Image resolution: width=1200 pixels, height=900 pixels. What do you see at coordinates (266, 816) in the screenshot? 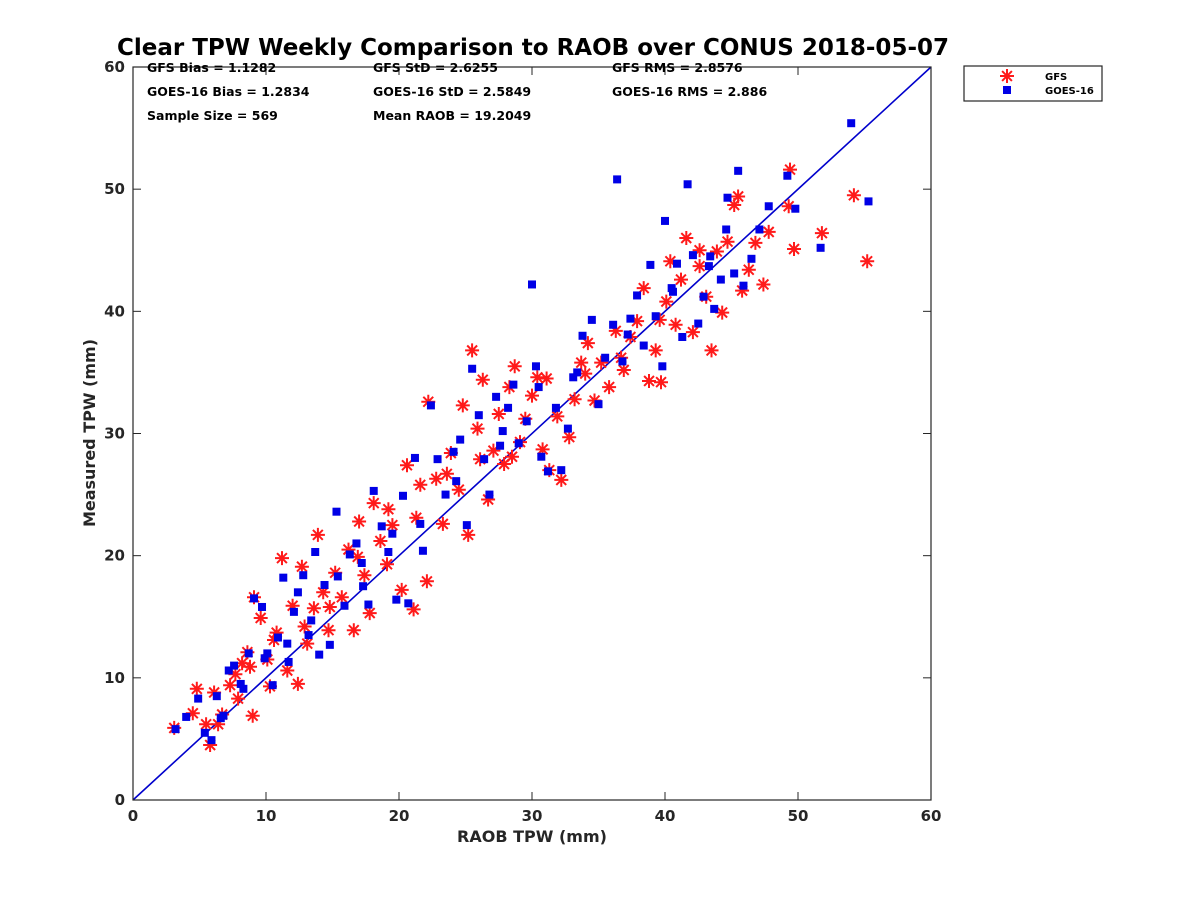
I see `x-tick-label: 10` at bounding box center [266, 816].